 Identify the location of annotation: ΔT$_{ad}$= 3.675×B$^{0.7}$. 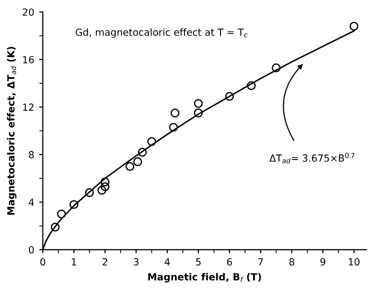
(311, 158).